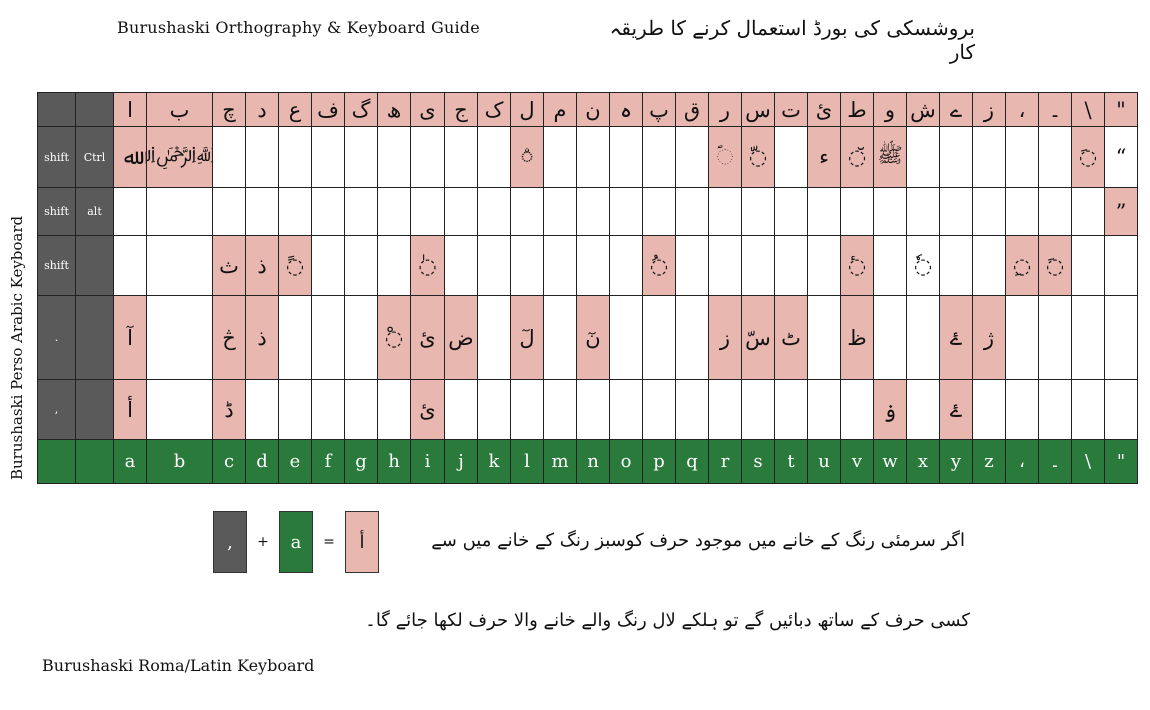 The image size is (1150, 710). Describe the element at coordinates (428, 410) in the screenshot. I see `arabic-key-cell: ئ` at that location.